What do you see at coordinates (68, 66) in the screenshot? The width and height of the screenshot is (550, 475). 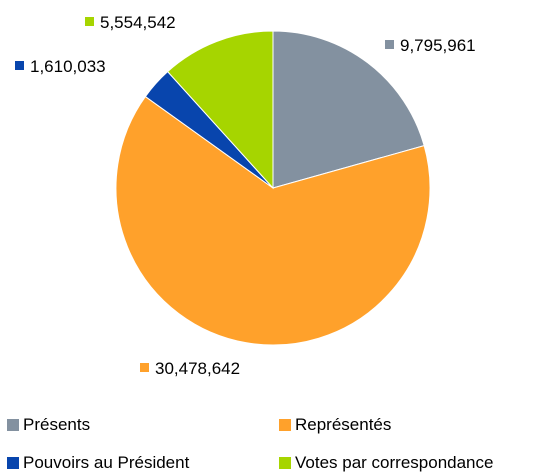 I see `data-label-pouvoirs-au-president: 1,610,033` at bounding box center [68, 66].